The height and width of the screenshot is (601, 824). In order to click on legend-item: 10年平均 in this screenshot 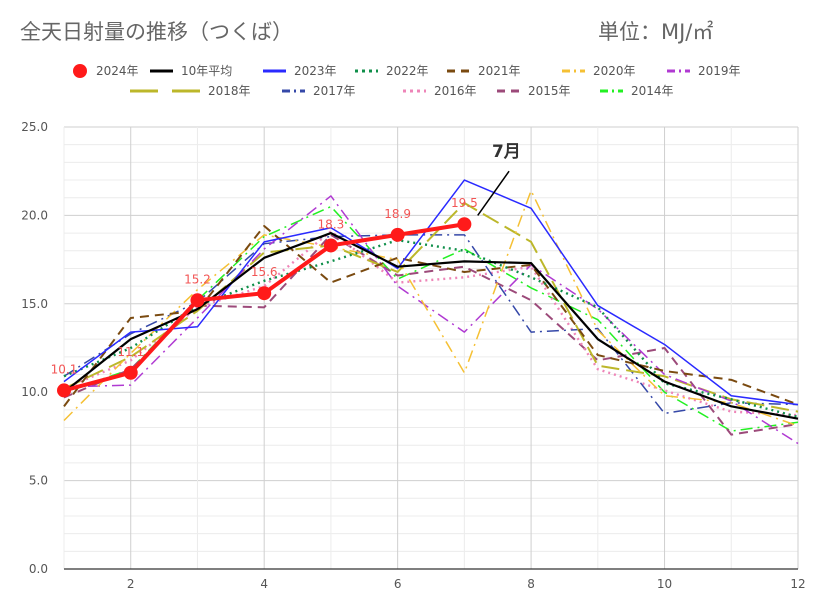, I will do `click(191, 71)`.